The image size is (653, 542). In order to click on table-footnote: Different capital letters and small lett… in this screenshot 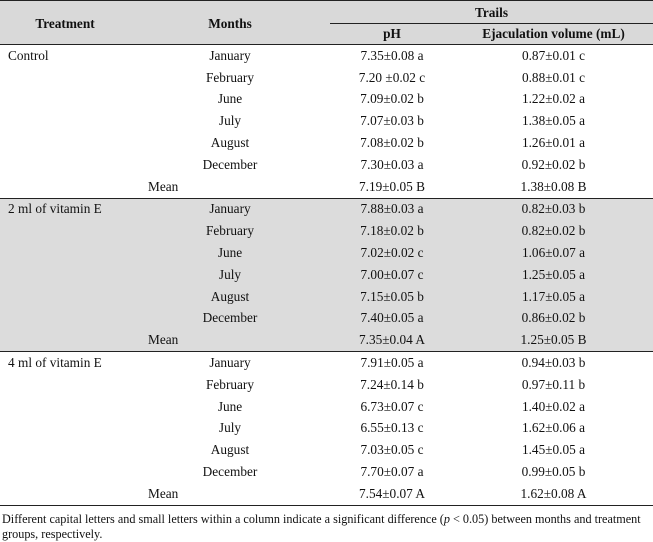, I will do `click(326, 524)`.